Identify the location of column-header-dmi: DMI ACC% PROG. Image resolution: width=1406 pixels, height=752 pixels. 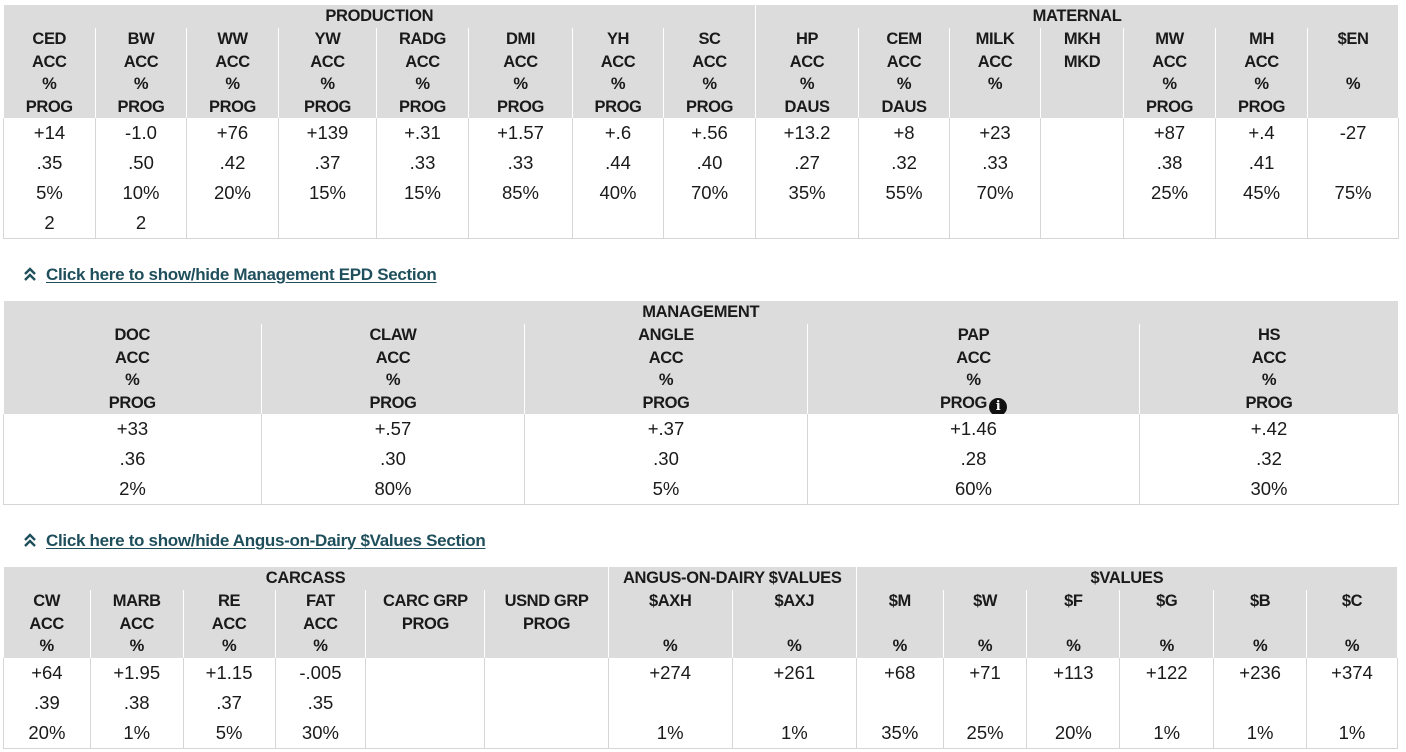
(520, 73).